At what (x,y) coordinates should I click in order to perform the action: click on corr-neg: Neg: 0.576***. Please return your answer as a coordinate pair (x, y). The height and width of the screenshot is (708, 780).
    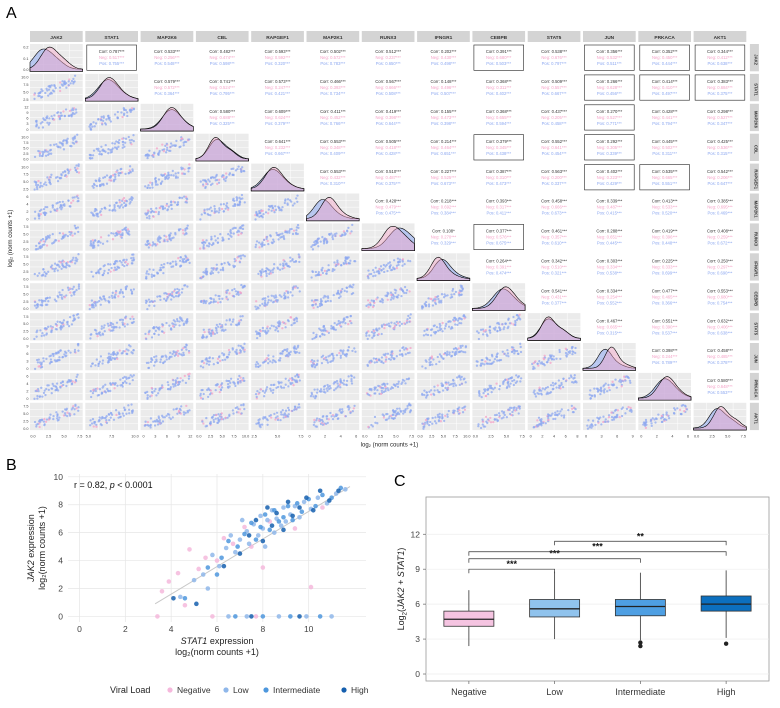
    Looking at the image, I should click on (499, 237).